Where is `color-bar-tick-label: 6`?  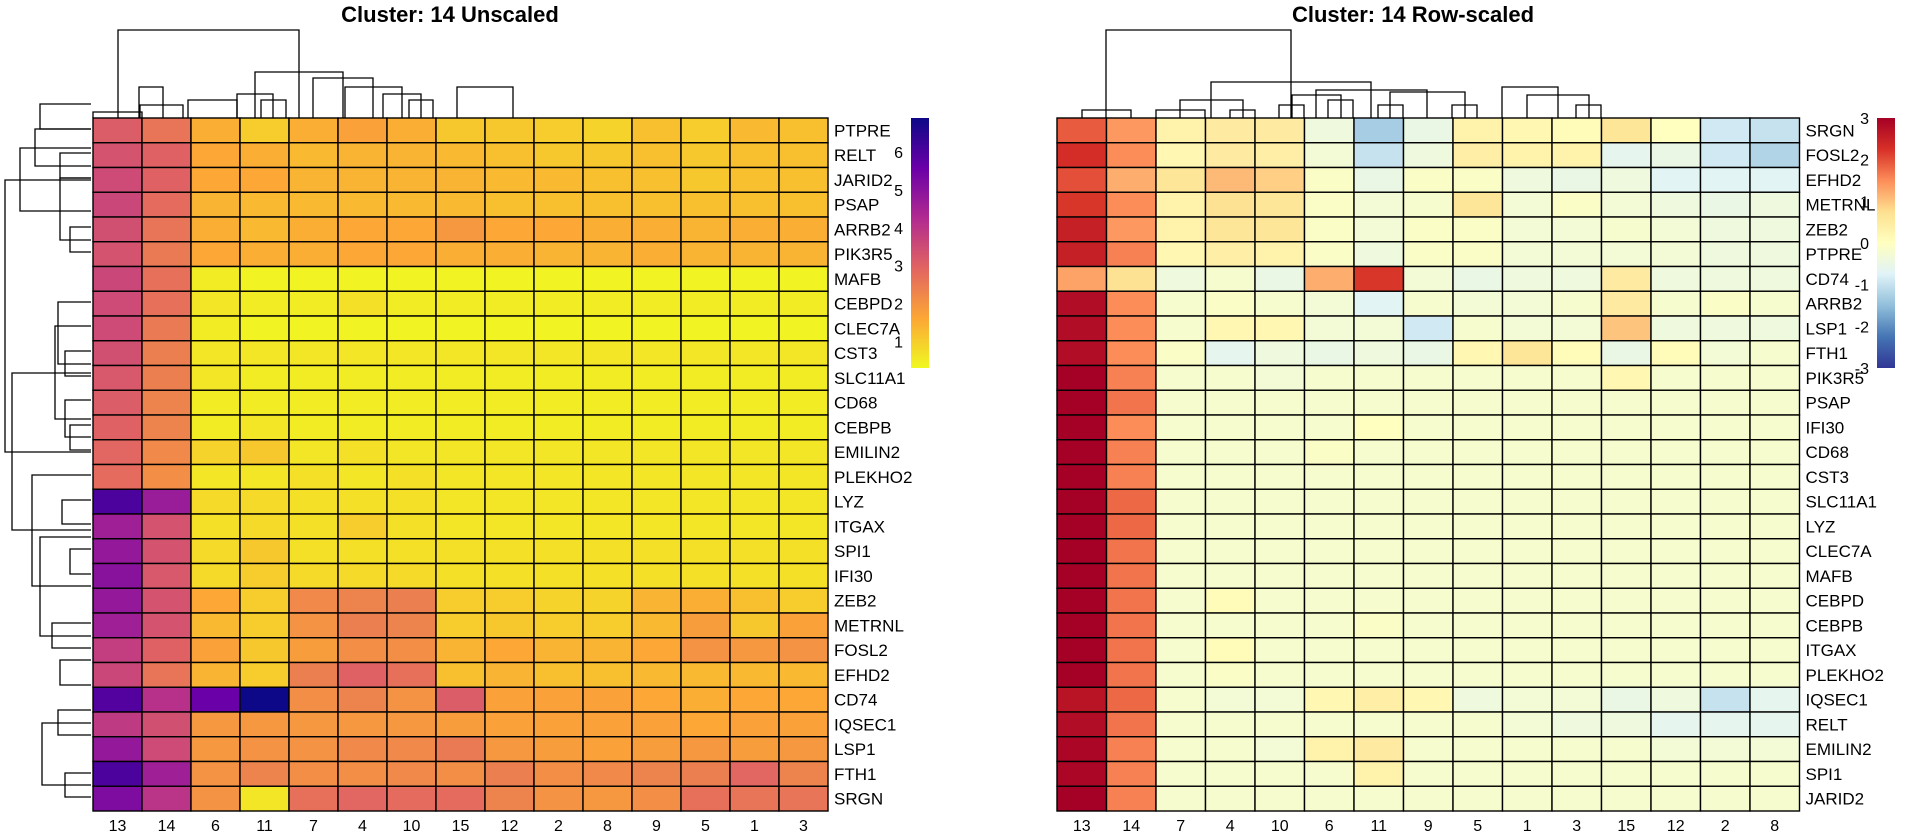 color-bar-tick-label: 6 is located at coordinates (898, 153).